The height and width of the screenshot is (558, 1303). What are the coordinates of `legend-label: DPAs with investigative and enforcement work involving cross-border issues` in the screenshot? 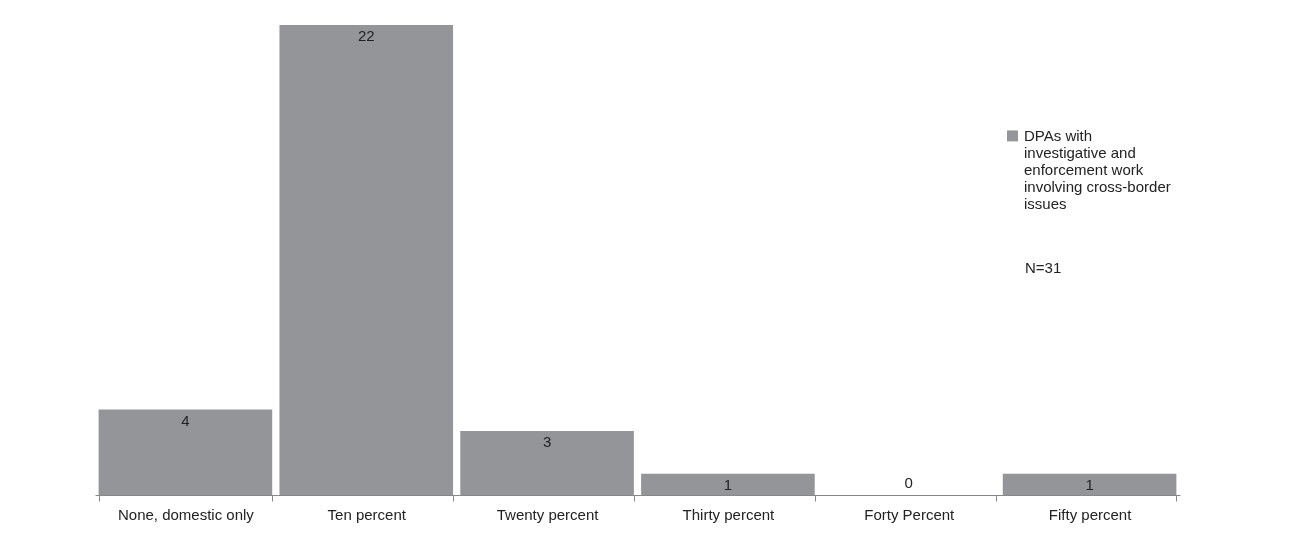 It's located at (1097, 169).